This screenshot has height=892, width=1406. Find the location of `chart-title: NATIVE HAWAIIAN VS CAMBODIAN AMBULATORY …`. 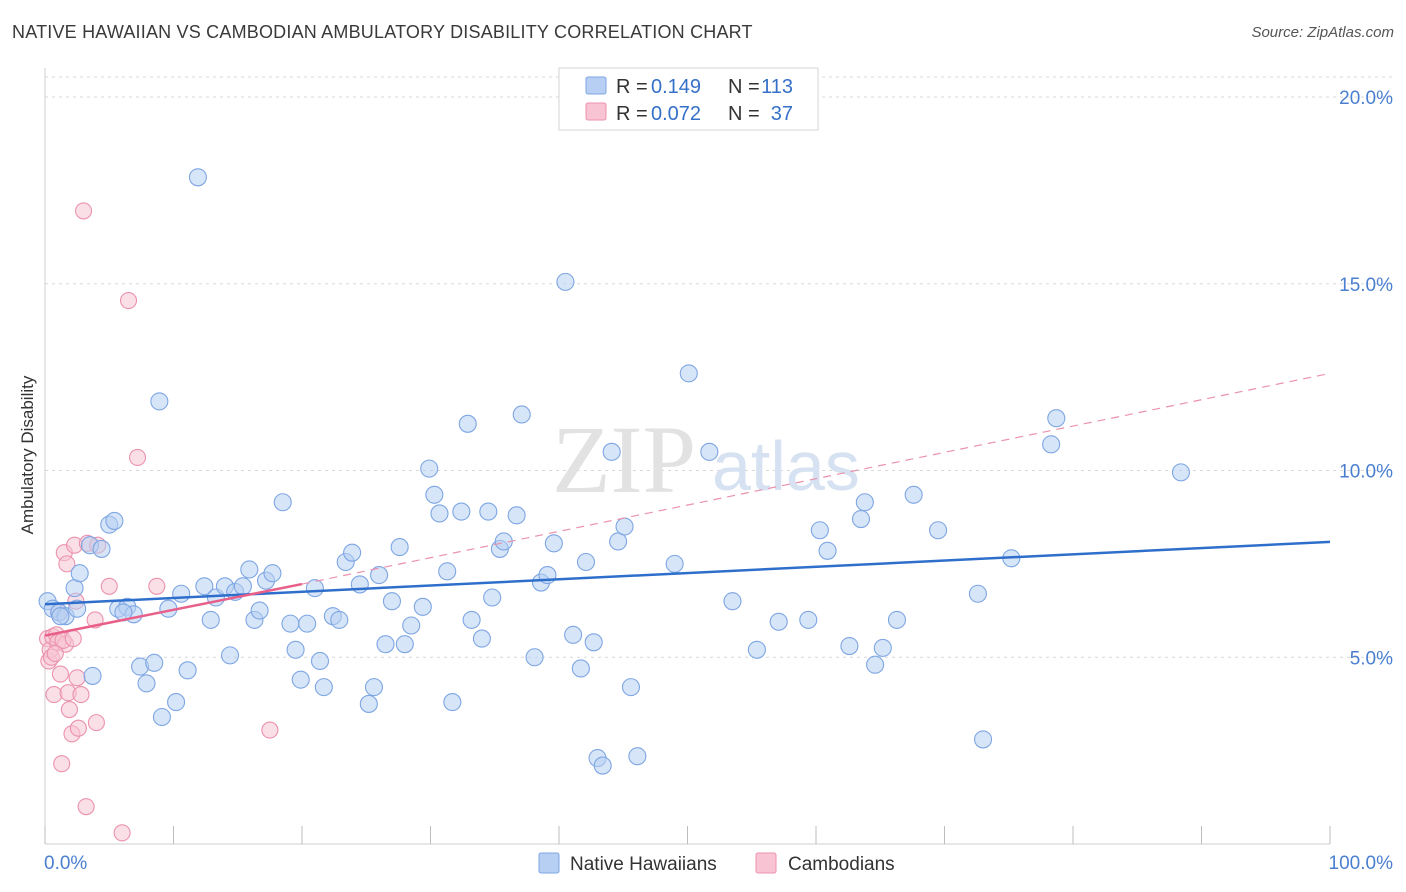

chart-title: NATIVE HAWAIIAN VS CAMBODIAN AMBULATORY … is located at coordinates (382, 32).